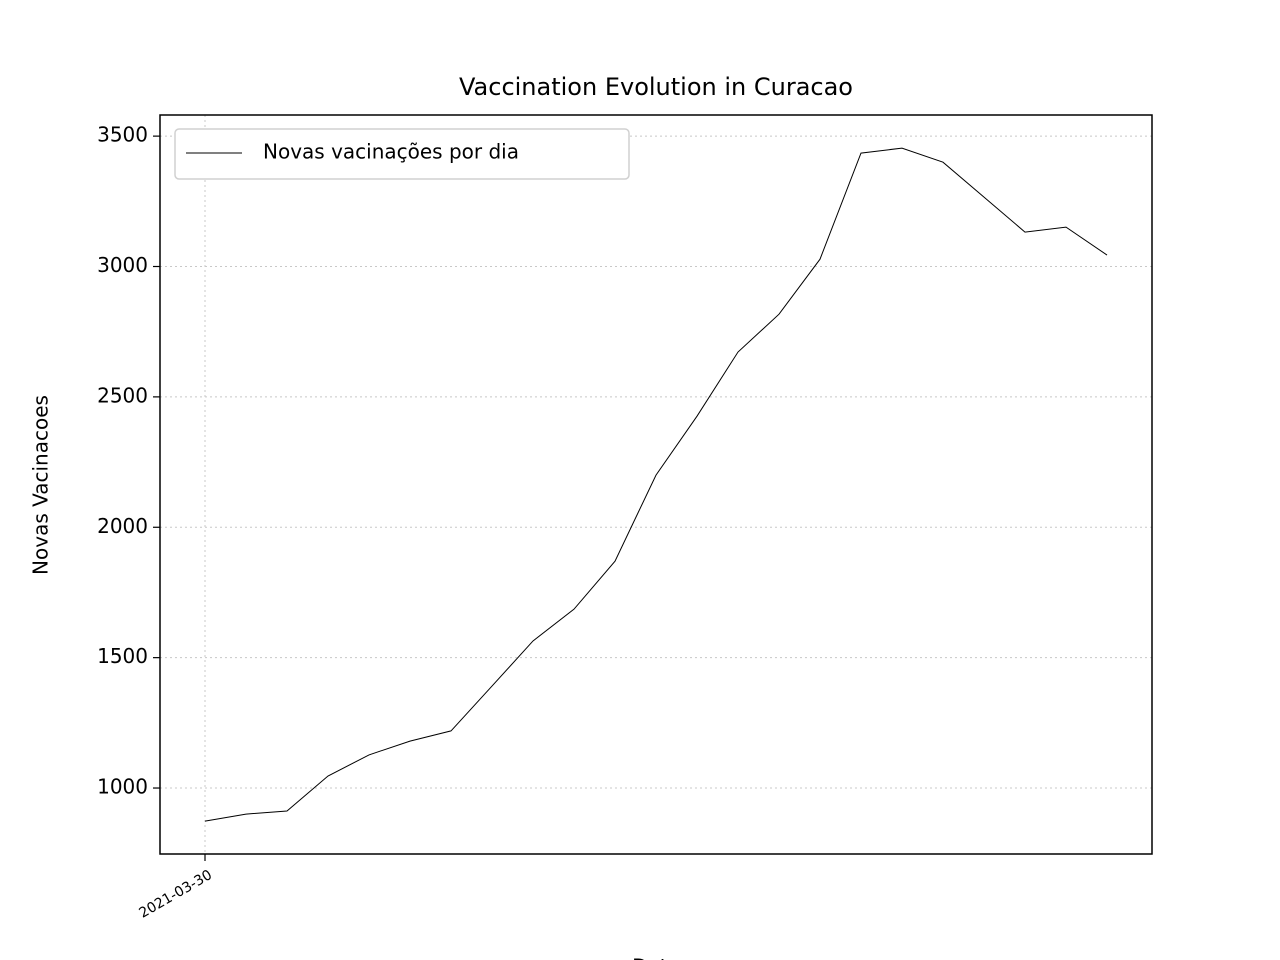  I want to click on legend: Novas vacinações por dia, so click(402, 154).